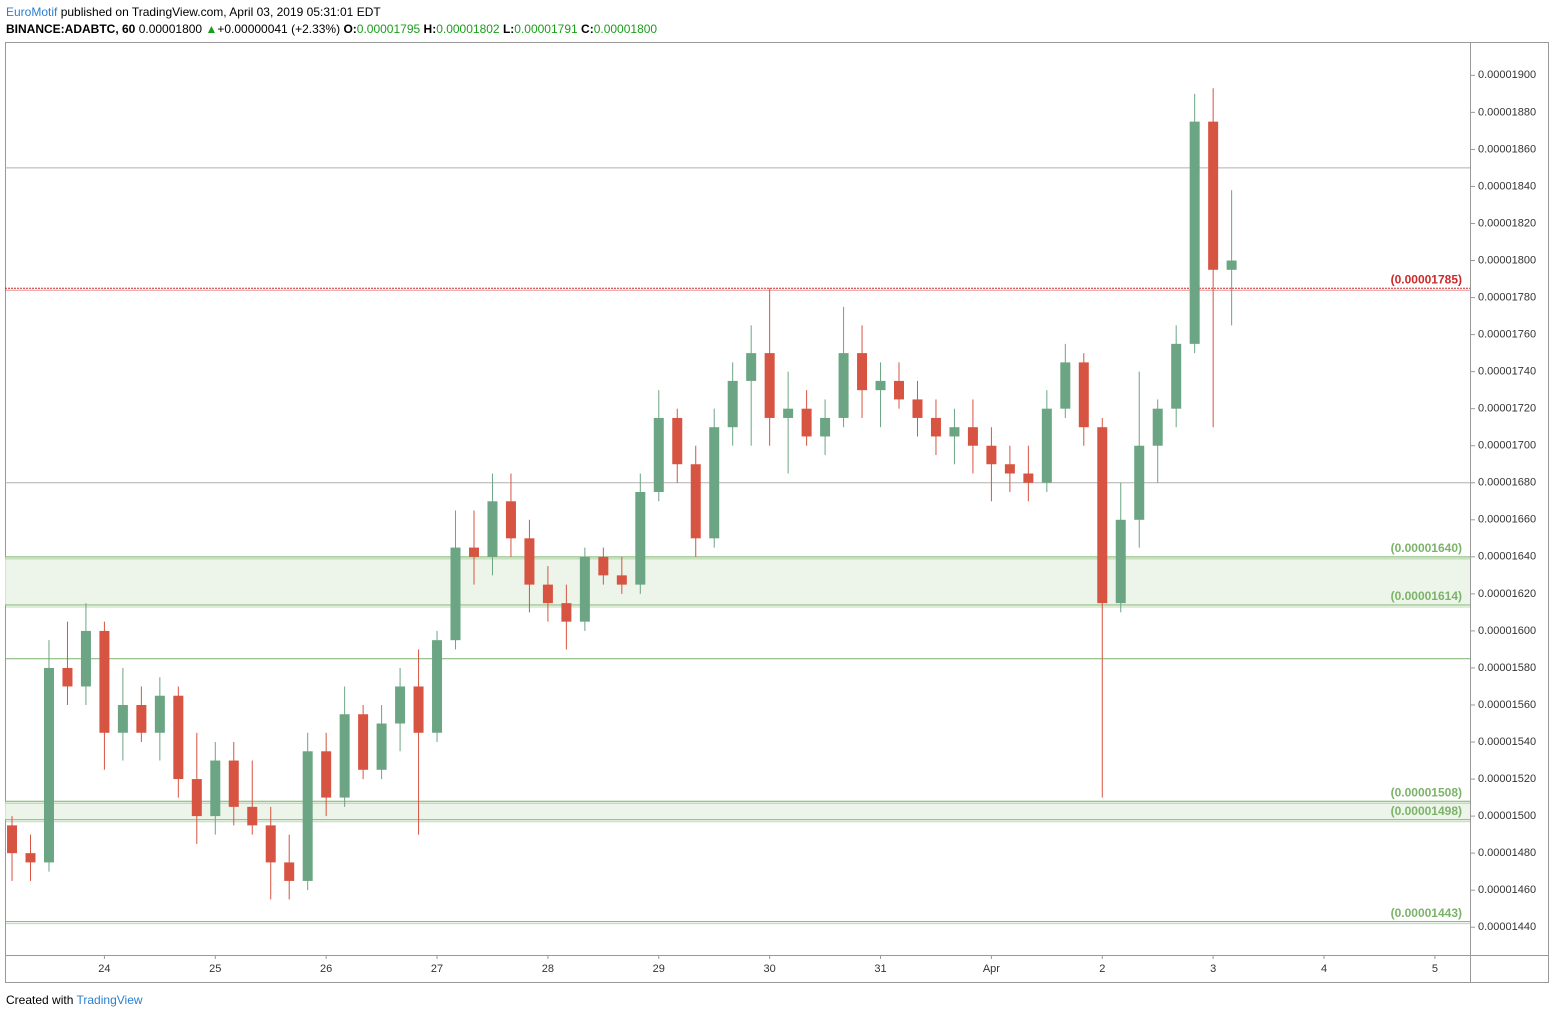  I want to click on y-tick-label: 0.00001760, so click(1507, 335).